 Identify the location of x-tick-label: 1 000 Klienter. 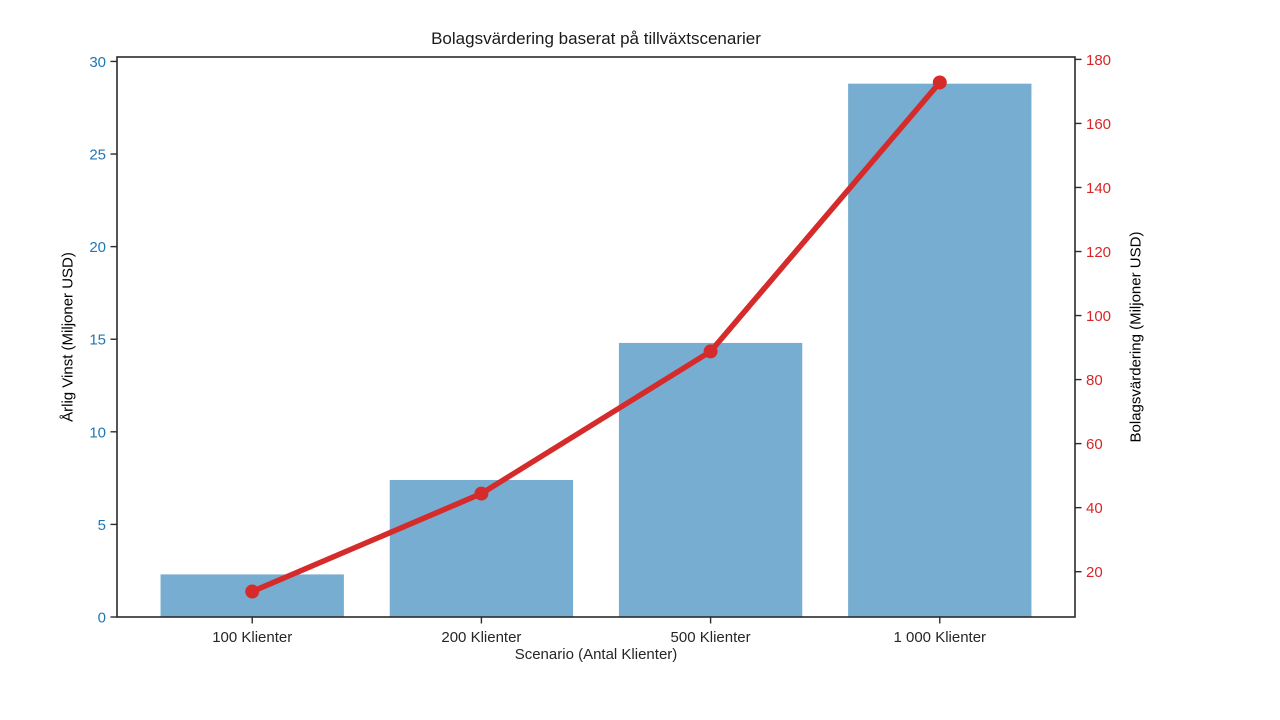
(939, 637).